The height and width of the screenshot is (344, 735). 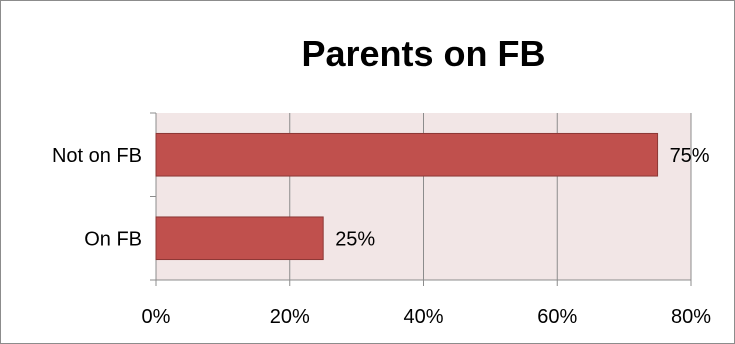 I want to click on x-tick-label: 40%, so click(x=423, y=317).